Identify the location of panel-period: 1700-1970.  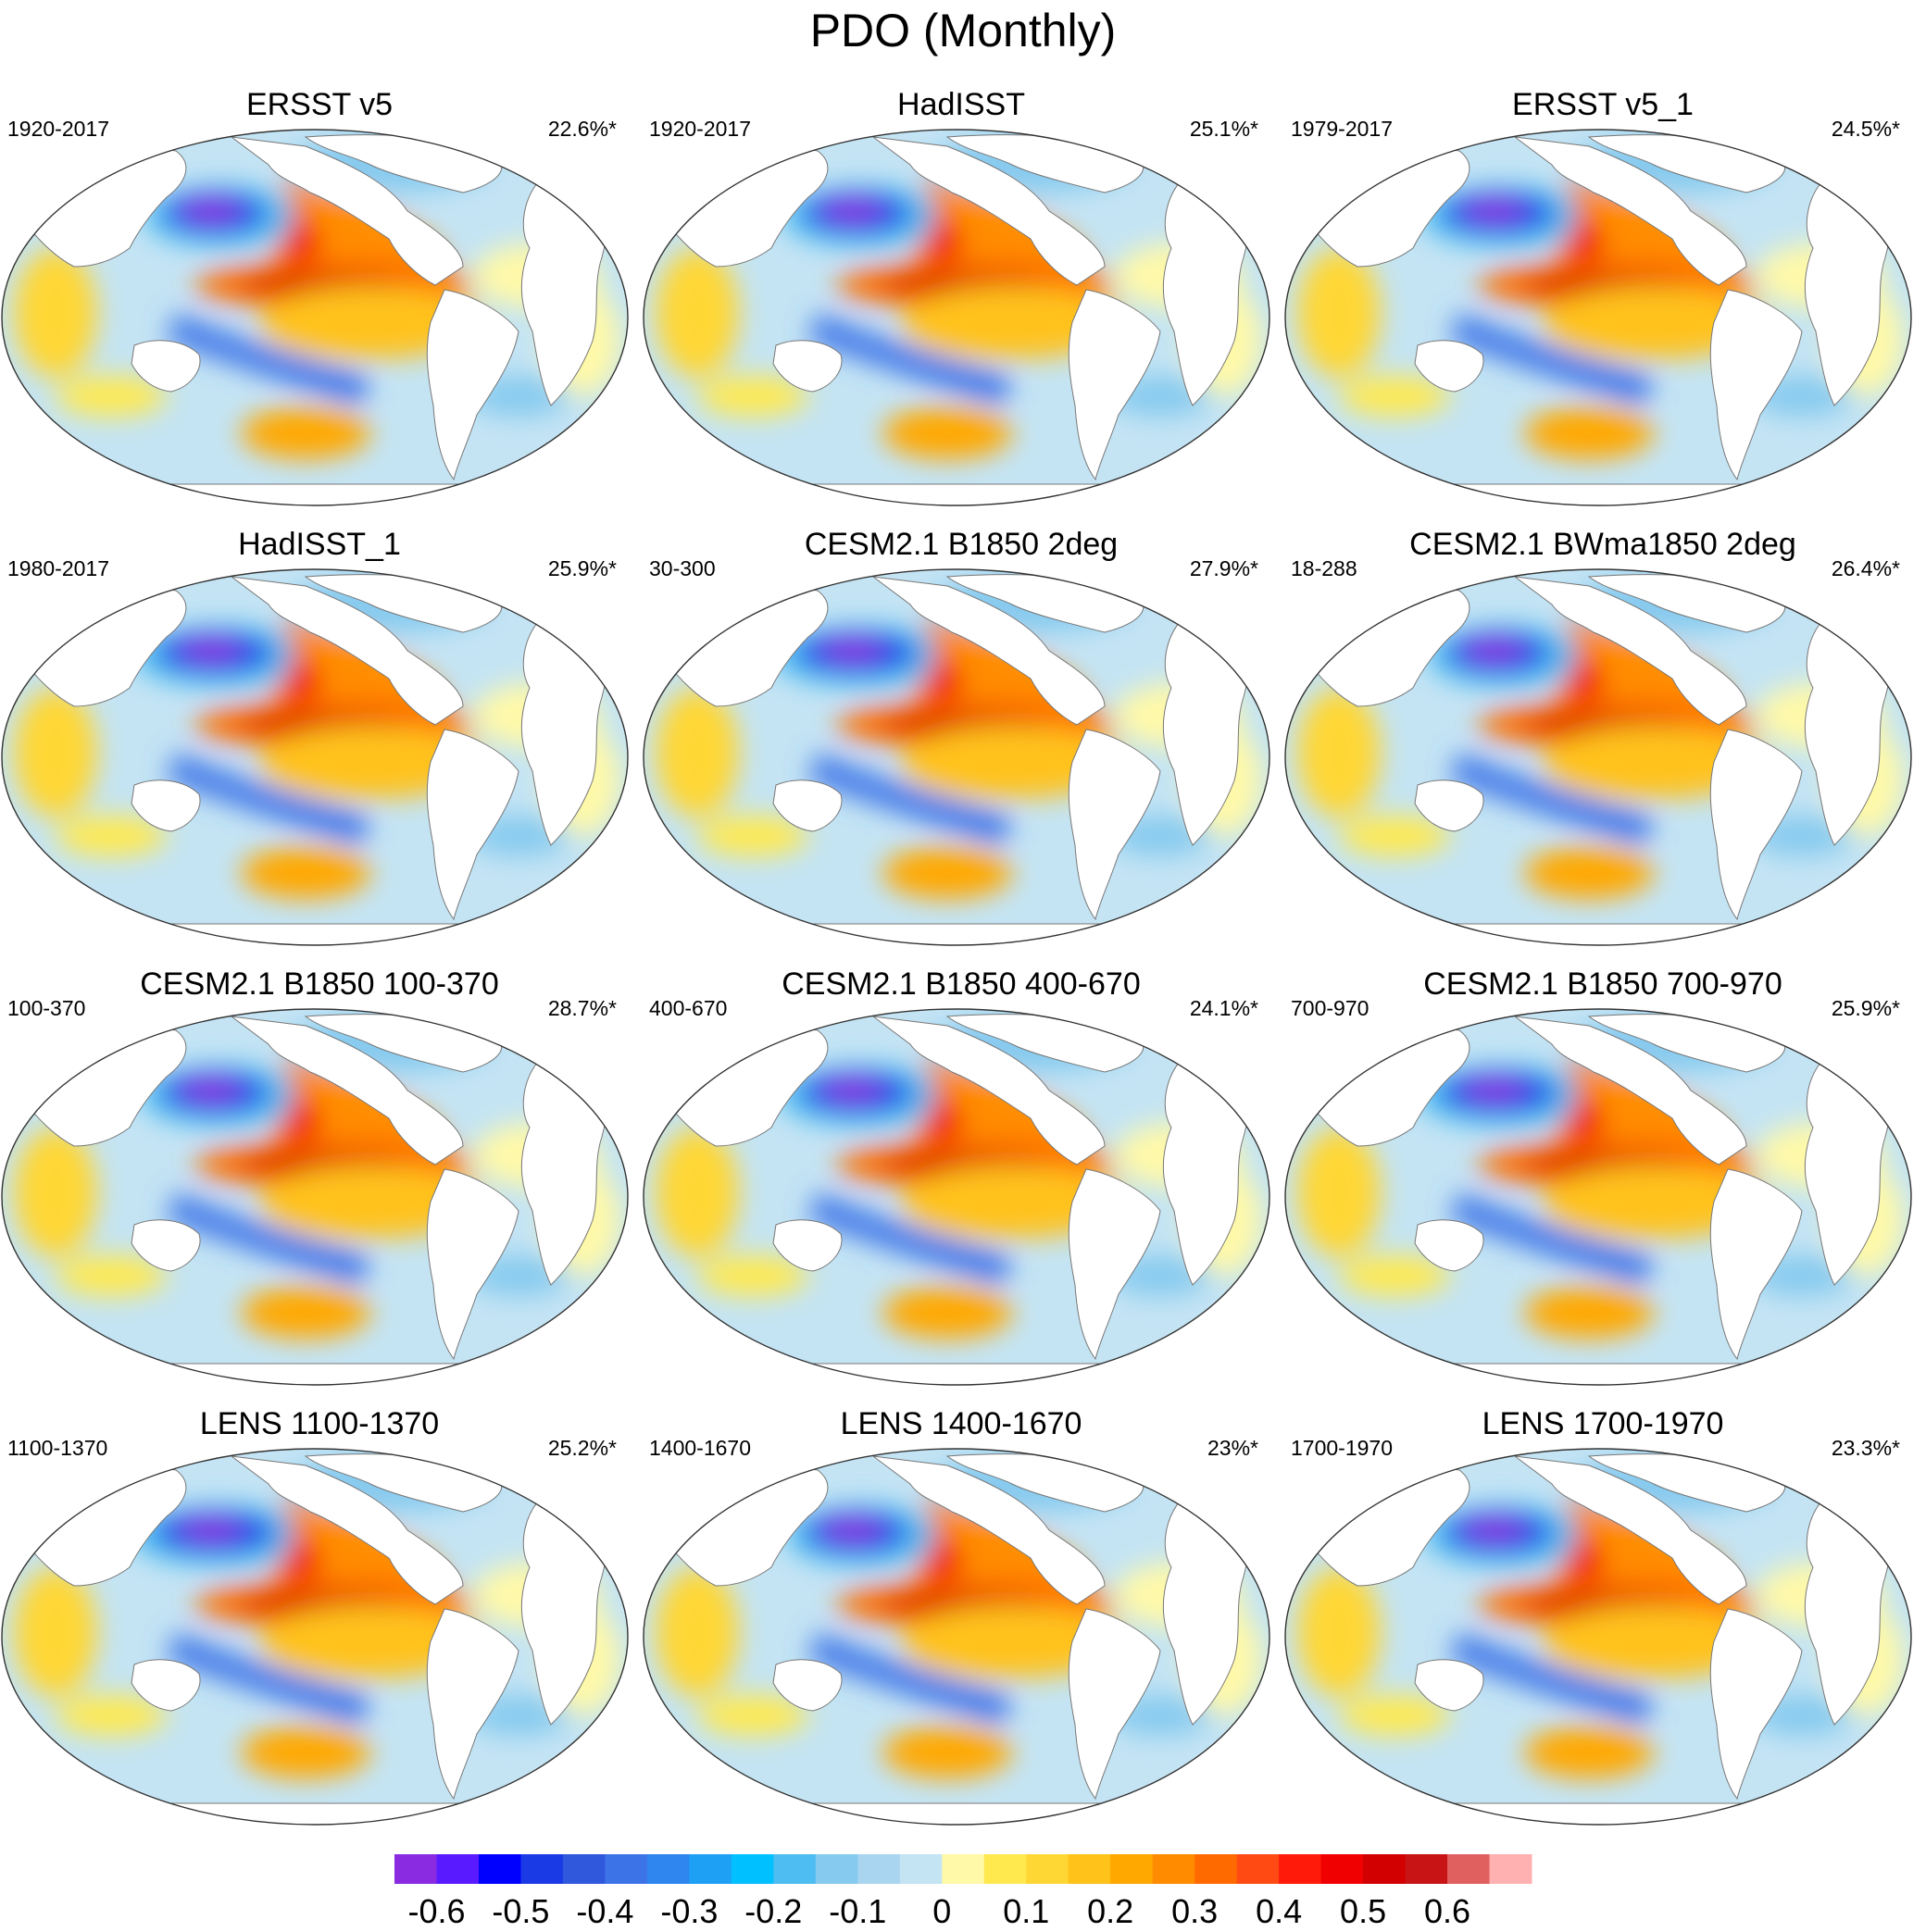
(1342, 1448).